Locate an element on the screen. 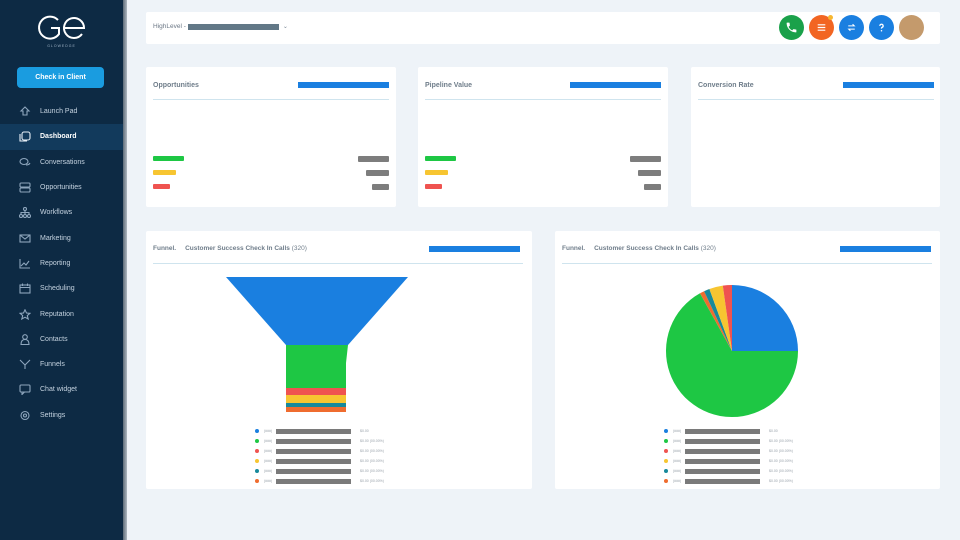 This screenshot has height=540, width=960. sidebar-item-reporting: Reporting is located at coordinates (61, 263).